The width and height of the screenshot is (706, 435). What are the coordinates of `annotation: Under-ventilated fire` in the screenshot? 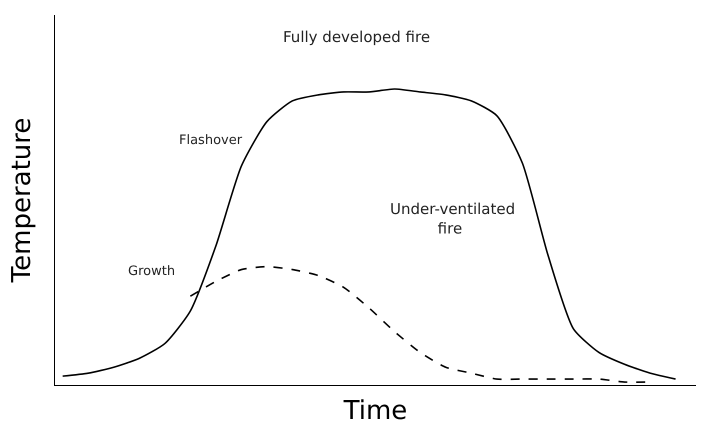 It's located at (453, 219).